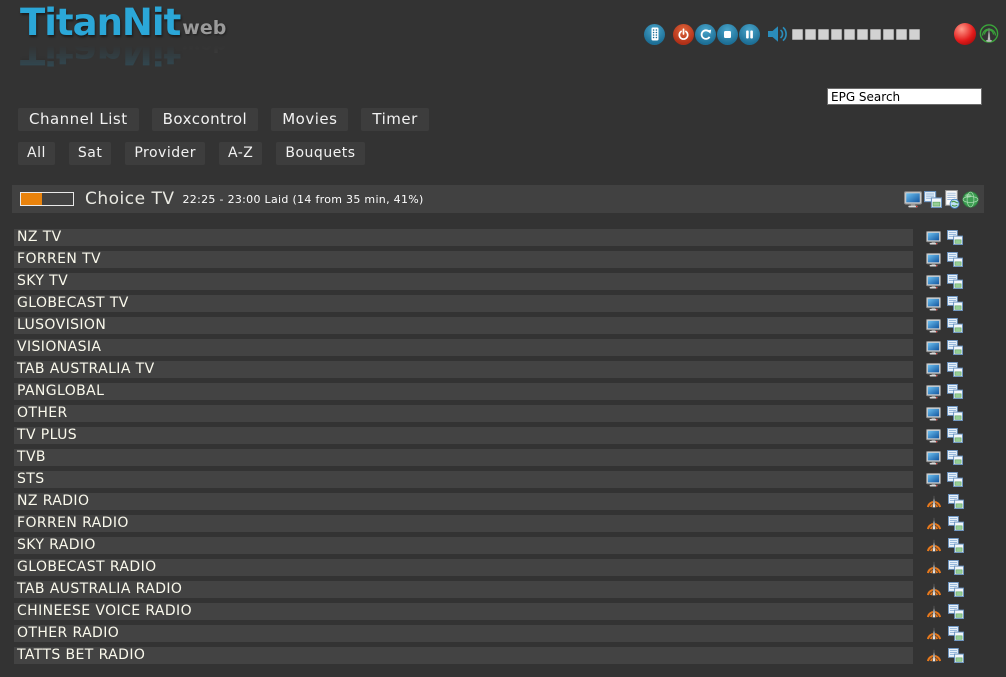 This screenshot has width=1006, height=677. I want to click on power-button, so click(683, 34).